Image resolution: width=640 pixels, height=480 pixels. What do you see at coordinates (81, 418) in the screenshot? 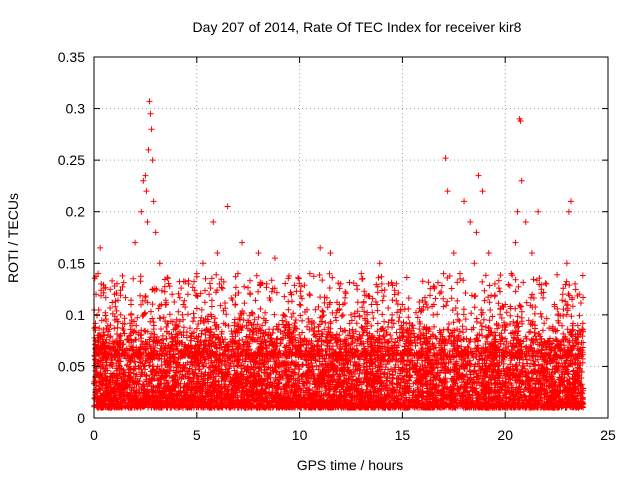
I see `y-tick-label: 0` at bounding box center [81, 418].